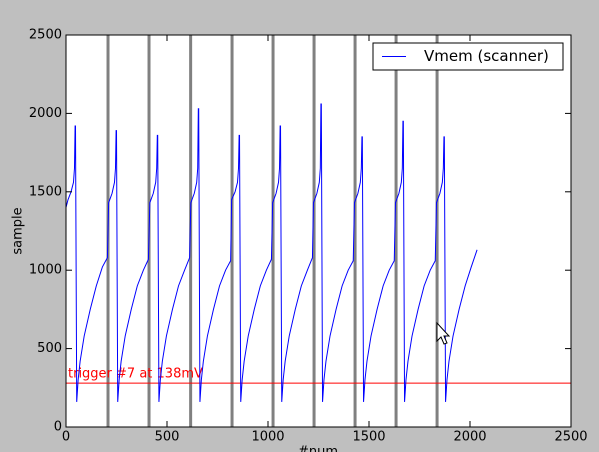  I want to click on x-axis-label: #num, so click(318, 448).